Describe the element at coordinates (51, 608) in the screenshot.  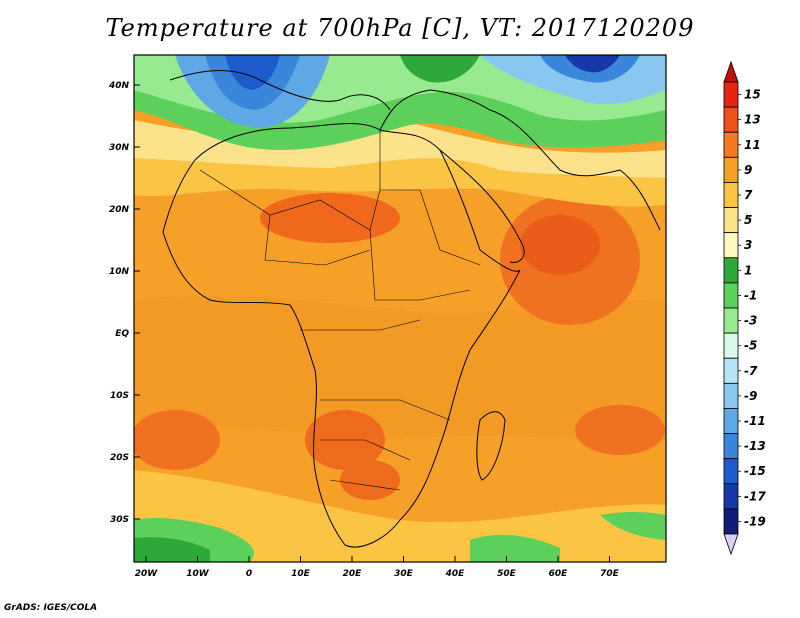
I see `credit-text: GrADS: IGES/COLA` at that location.